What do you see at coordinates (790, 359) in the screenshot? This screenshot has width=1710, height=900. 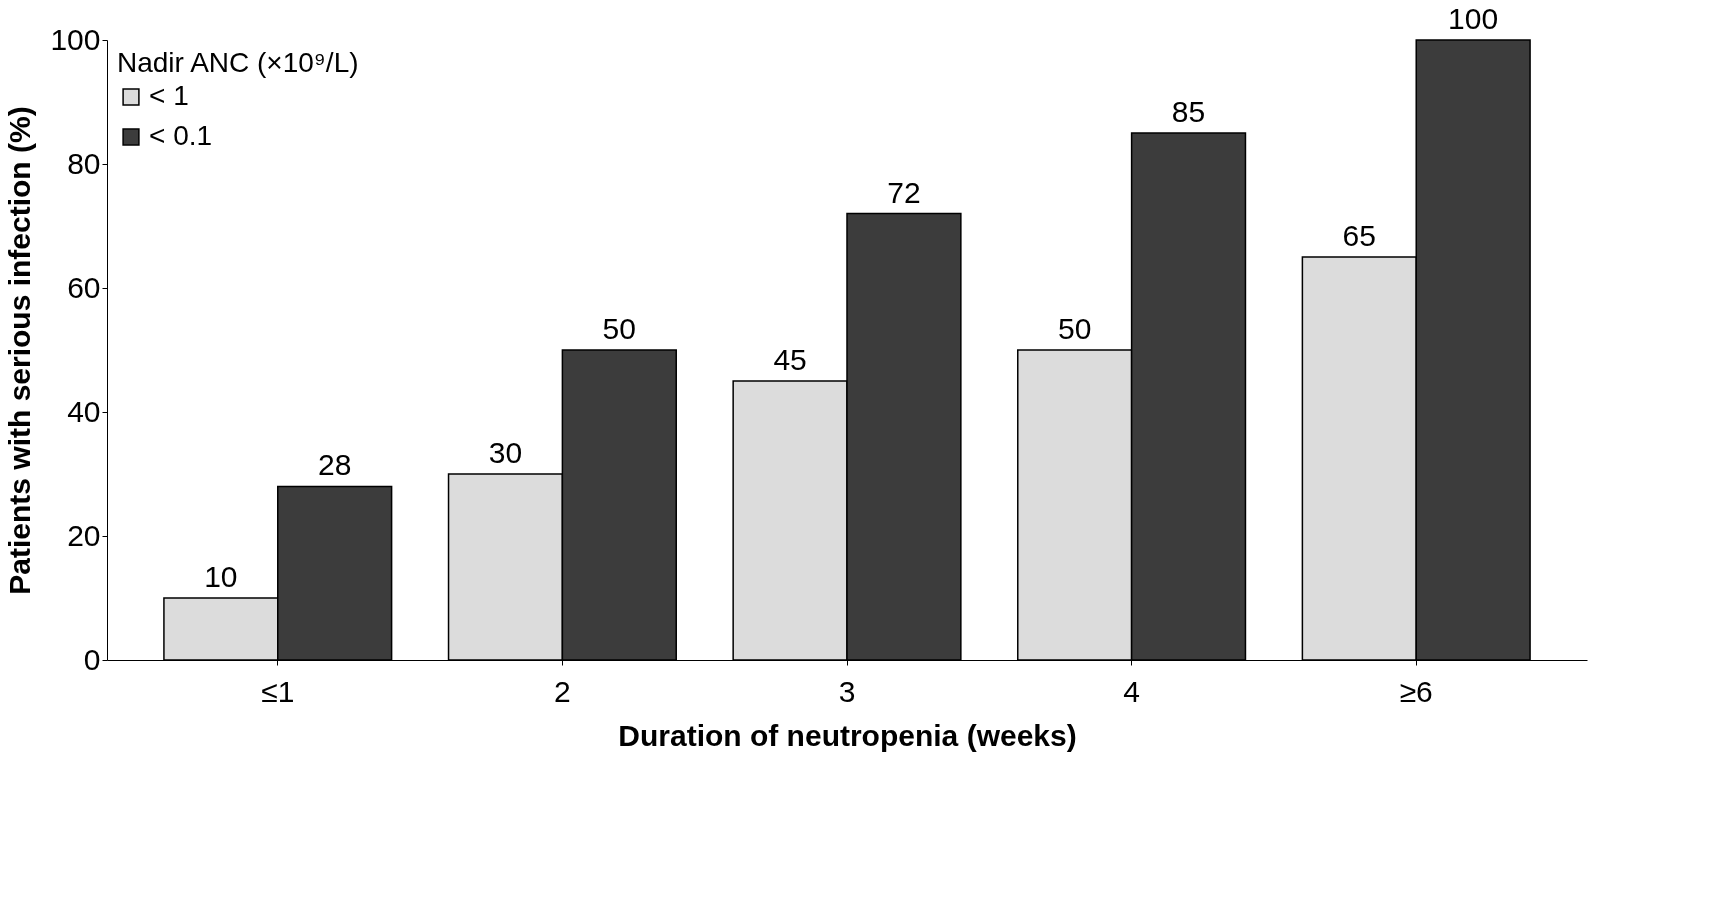 I see `data-label: 45` at bounding box center [790, 359].